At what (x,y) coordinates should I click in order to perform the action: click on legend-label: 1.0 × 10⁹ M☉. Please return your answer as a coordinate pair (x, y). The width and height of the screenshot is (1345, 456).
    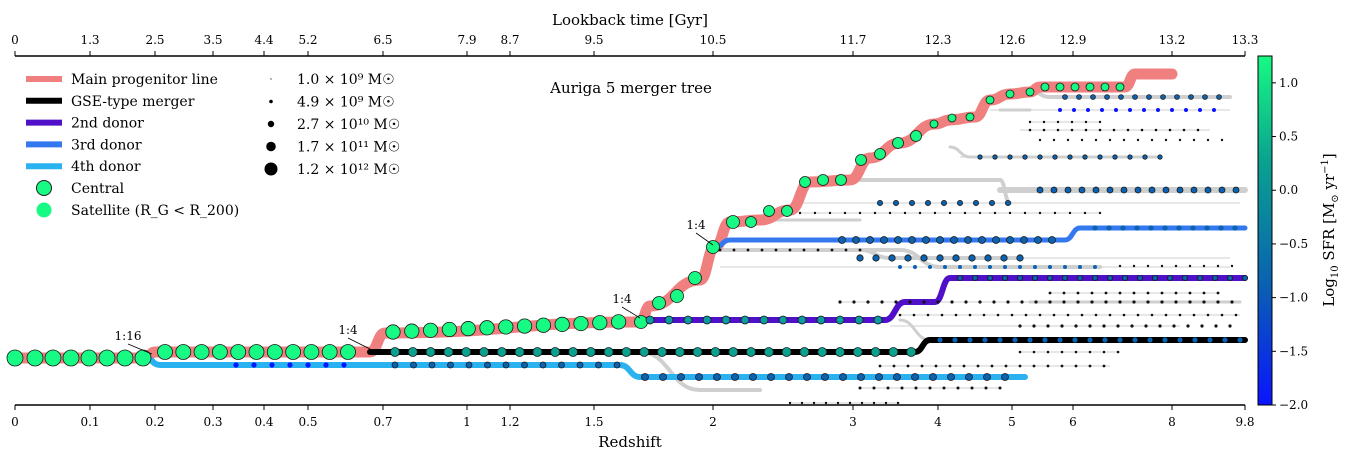
    Looking at the image, I should click on (346, 80).